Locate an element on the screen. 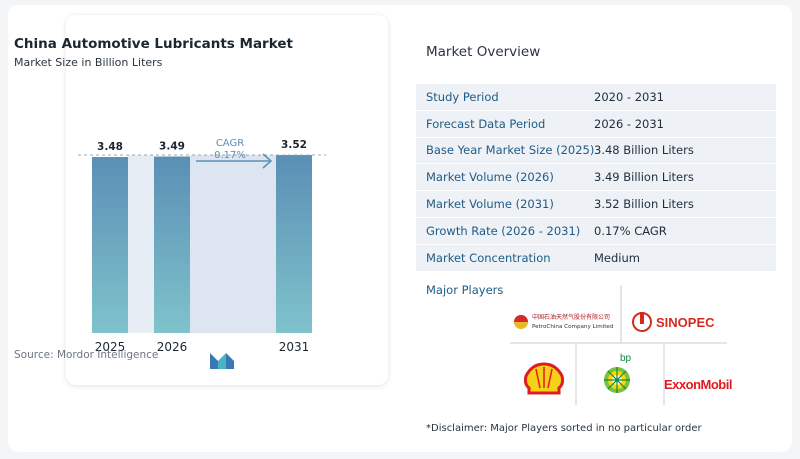 Image resolution: width=800 pixels, height=459 pixels. bar-value-label: 3.48 is located at coordinates (110, 147).